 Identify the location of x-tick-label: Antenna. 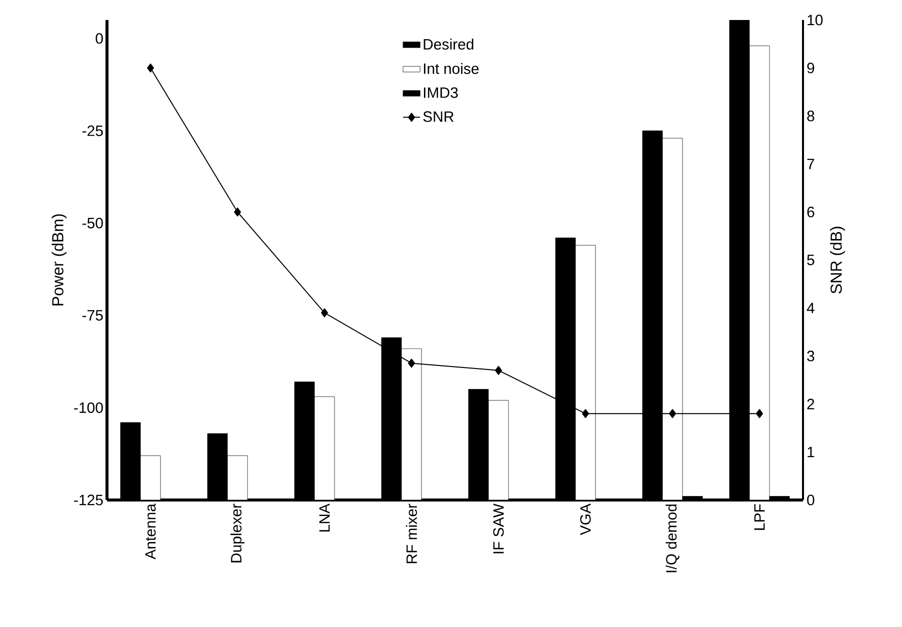
(150, 532).